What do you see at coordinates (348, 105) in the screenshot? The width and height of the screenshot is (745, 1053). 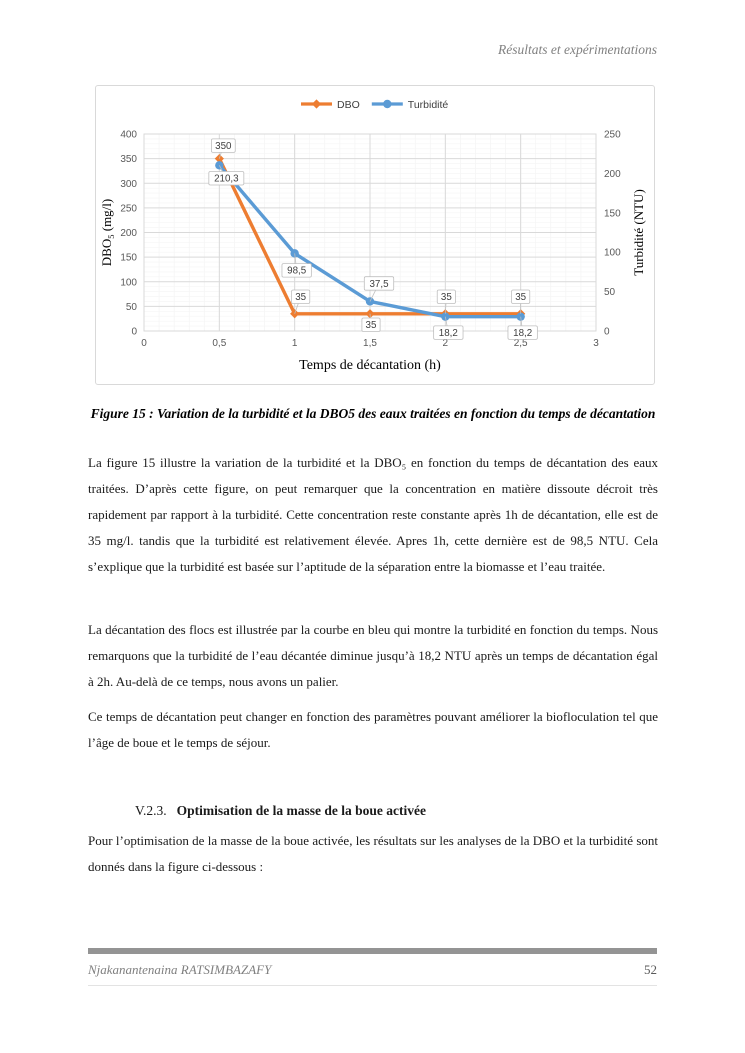 I see `legend-label: DBO` at bounding box center [348, 105].